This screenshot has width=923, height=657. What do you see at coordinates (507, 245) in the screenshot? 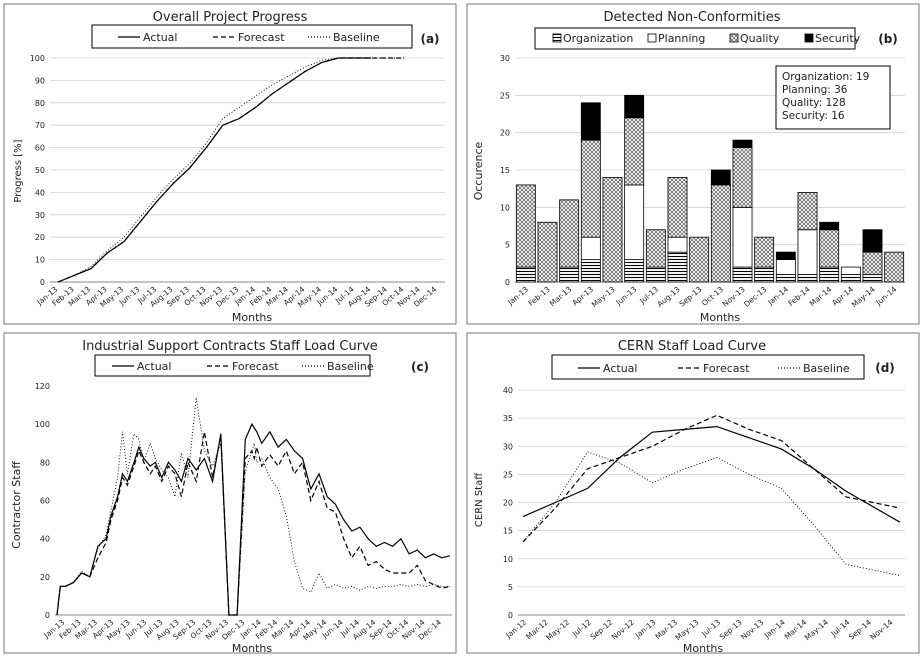
I see `y-tick-label: 5` at bounding box center [507, 245].